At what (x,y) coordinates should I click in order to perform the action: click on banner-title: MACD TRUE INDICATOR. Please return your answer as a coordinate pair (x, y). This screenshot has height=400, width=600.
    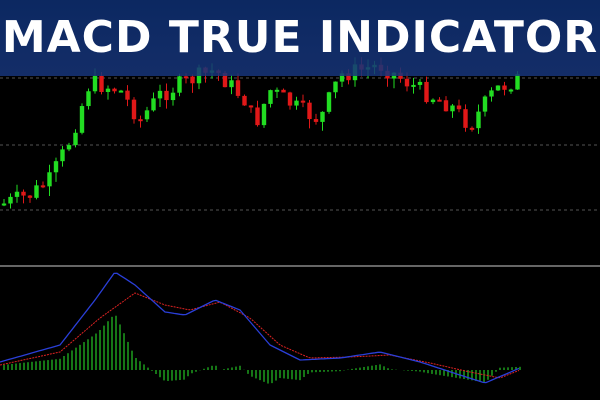
    Looking at the image, I should click on (300, 37).